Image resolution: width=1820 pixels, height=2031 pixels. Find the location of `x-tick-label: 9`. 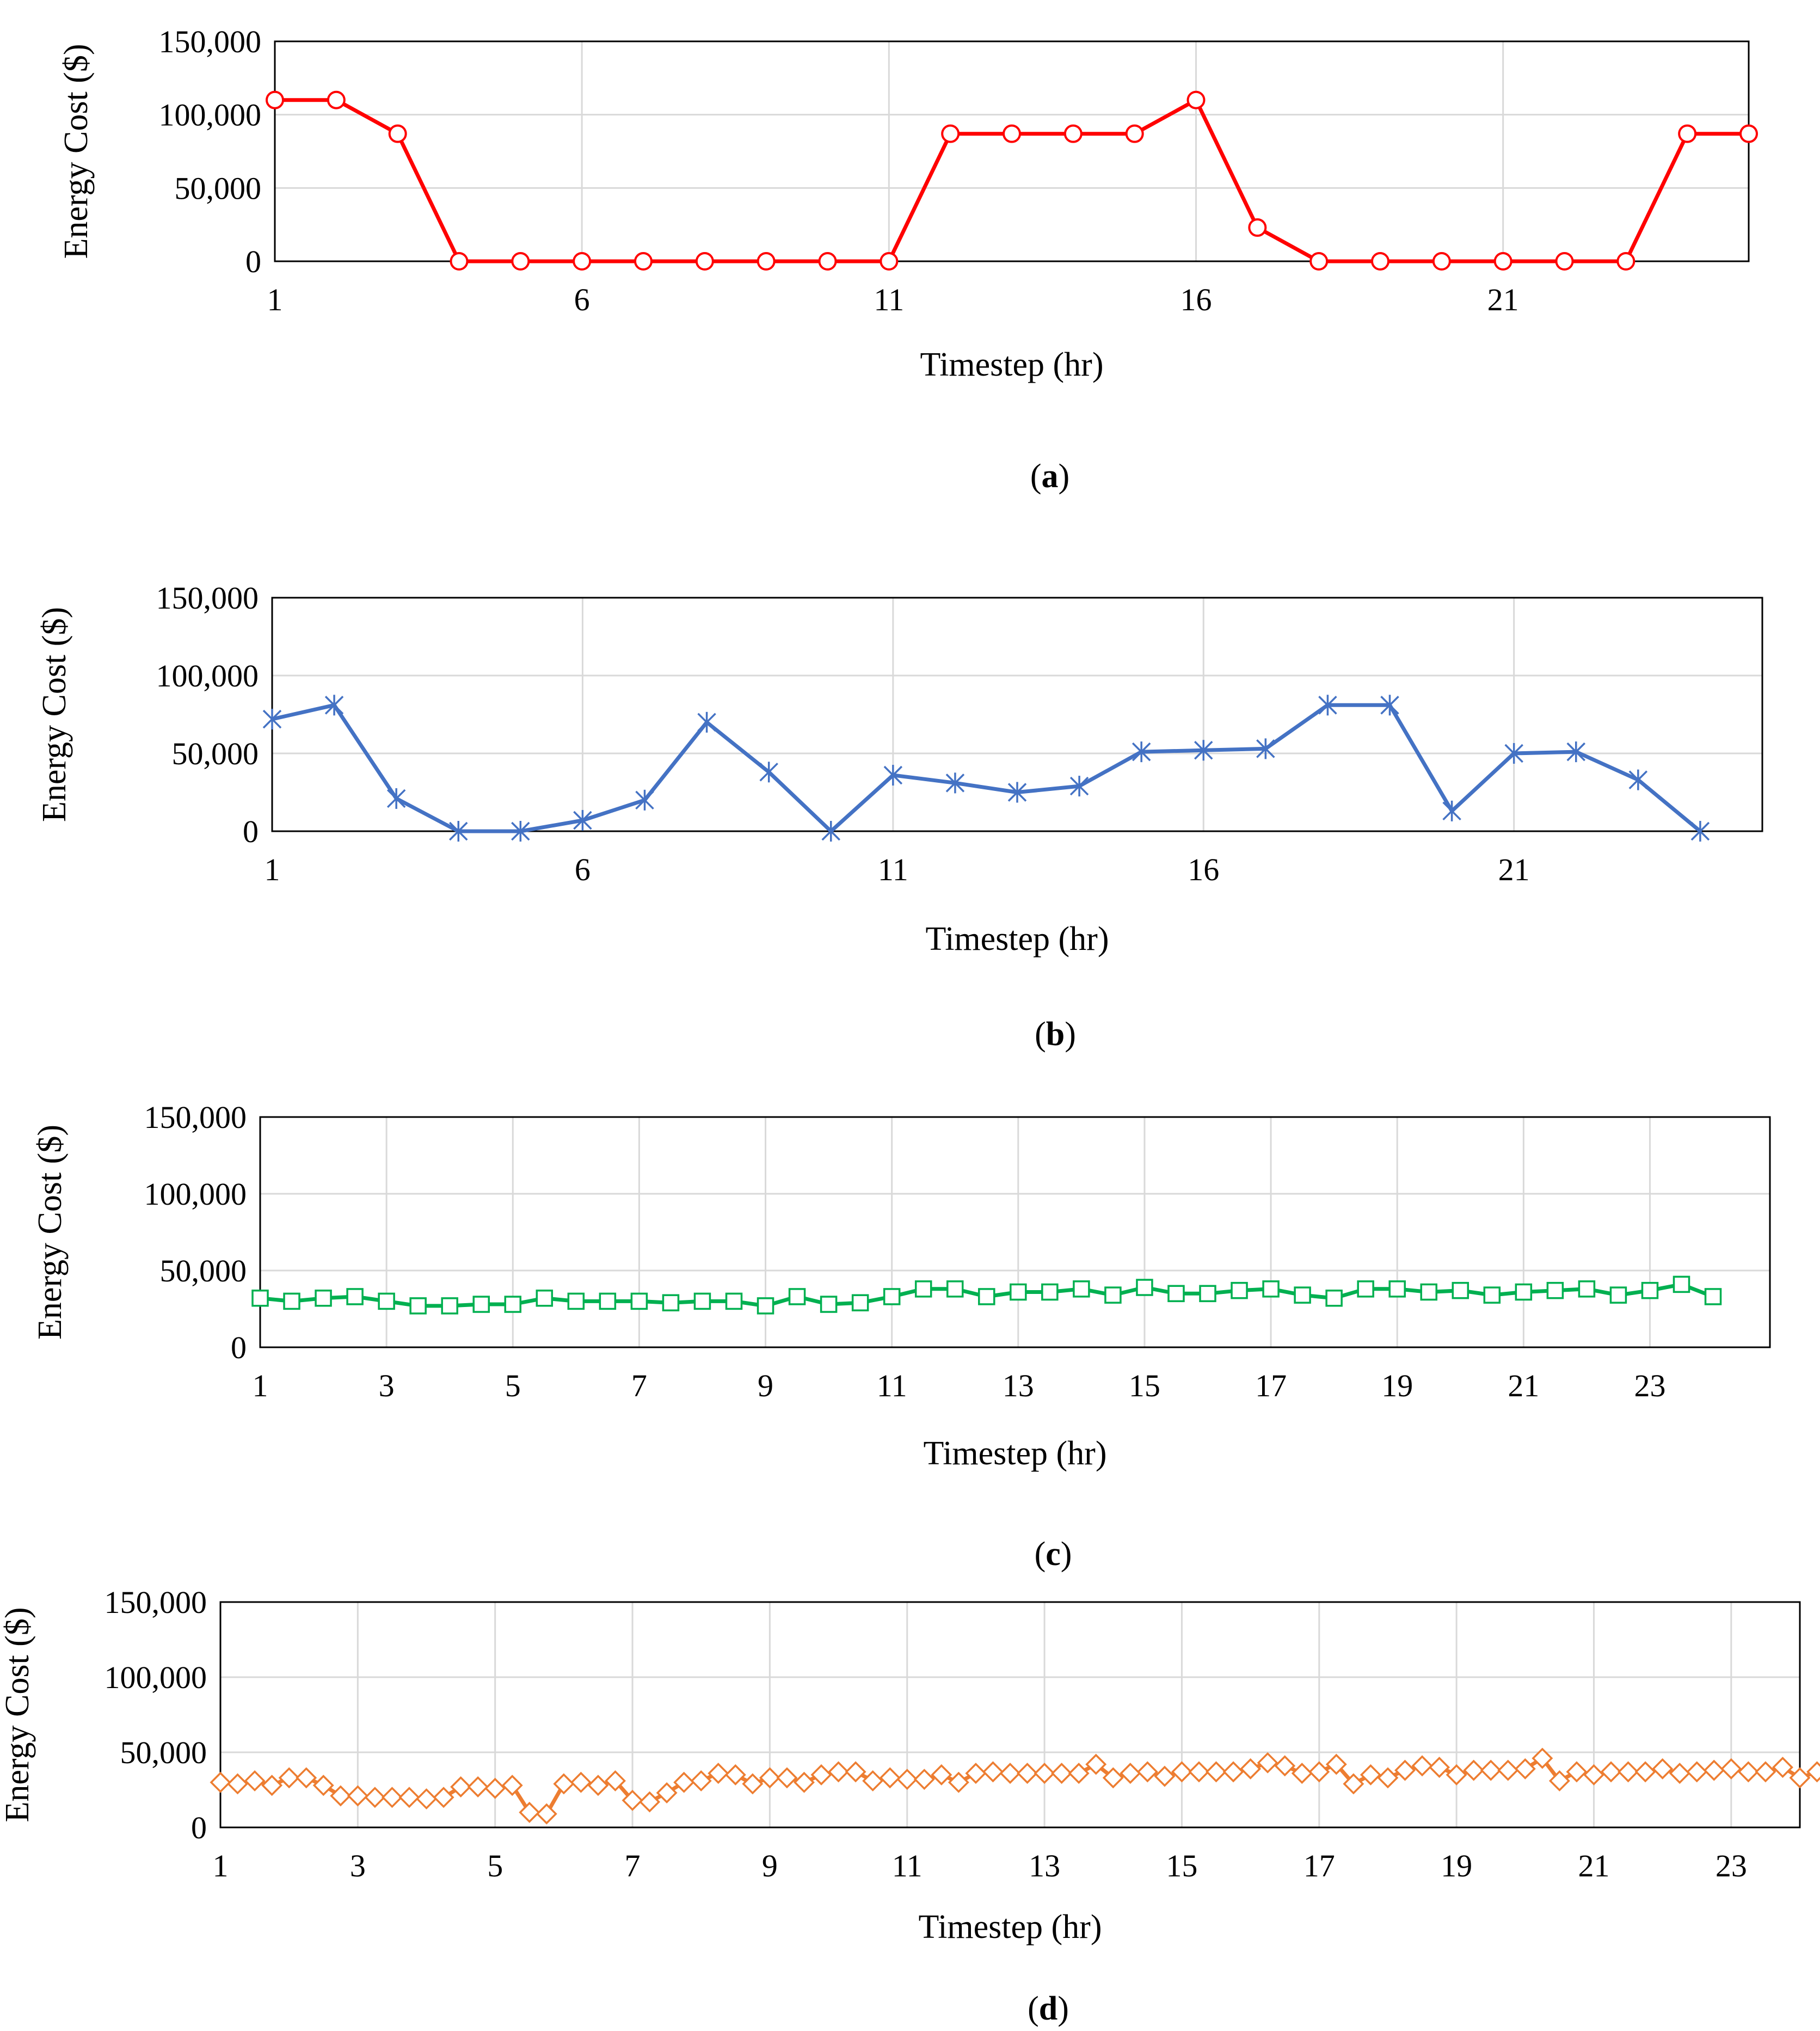

x-tick-label: 9 is located at coordinates (765, 1385).